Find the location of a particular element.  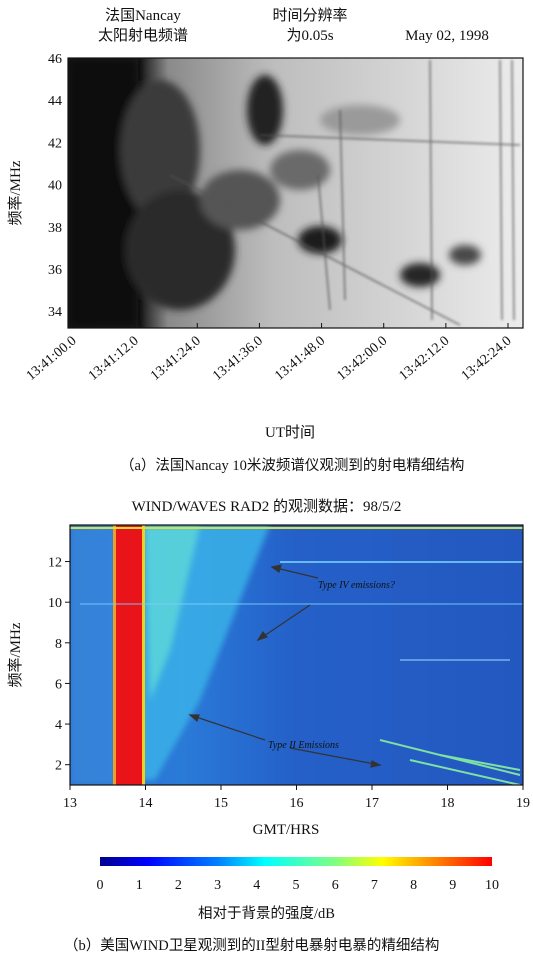

x-tick-label-b: 13 is located at coordinates (70, 803).